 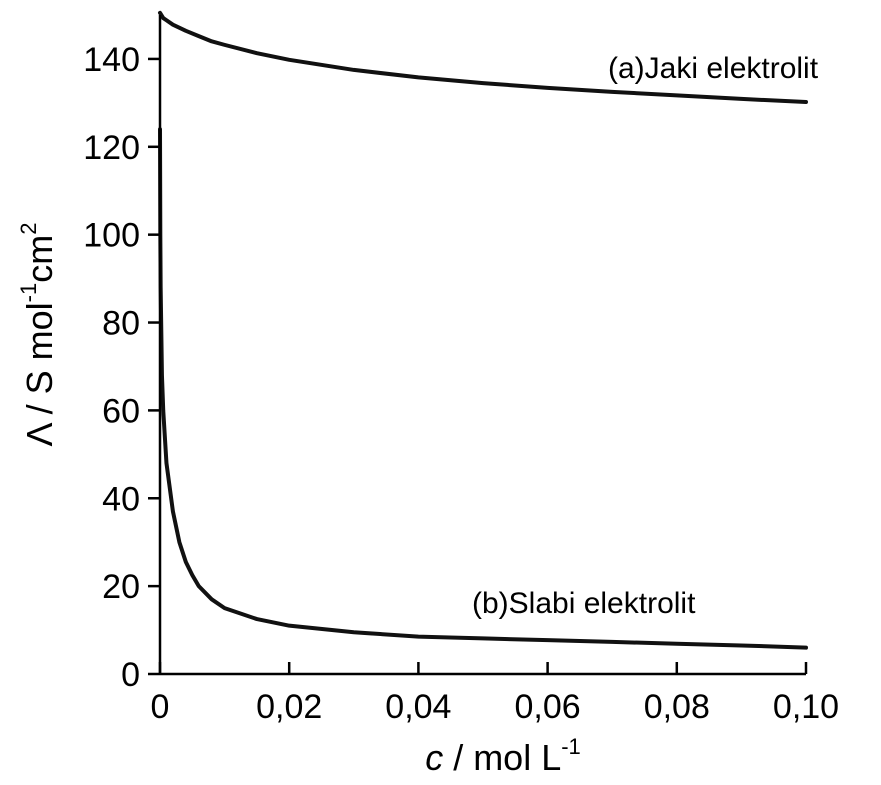 I want to click on x-tick-label: 0,06, so click(x=548, y=707).